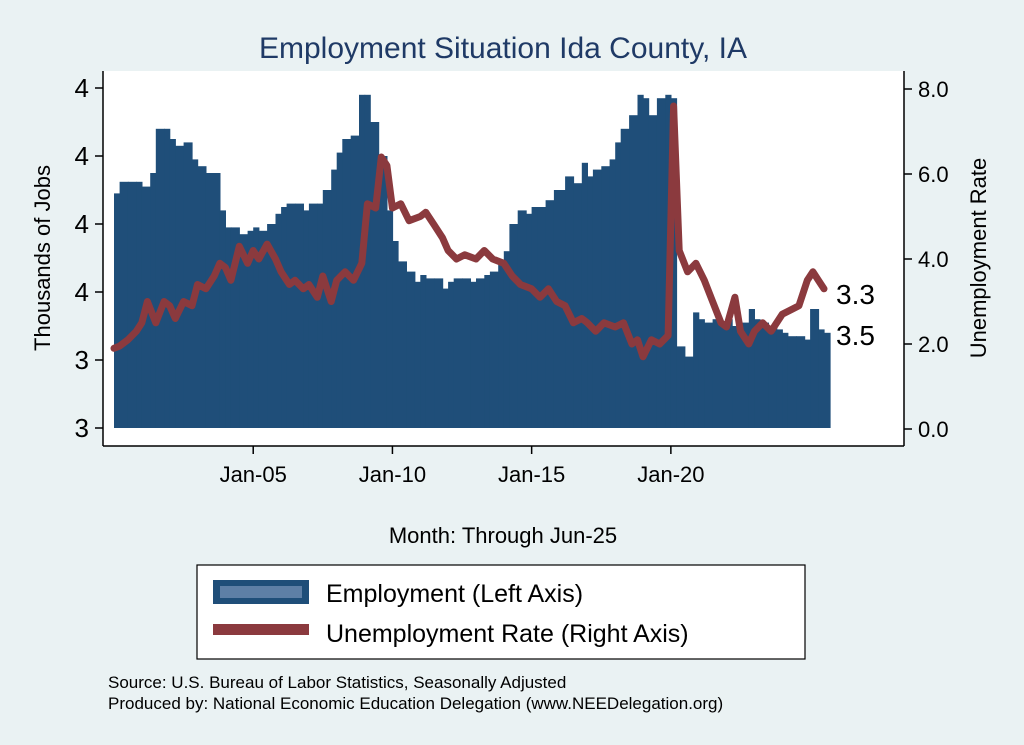 This screenshot has width=1024, height=745. Describe the element at coordinates (531, 474) in the screenshot. I see `x-tick-label: Jan-15` at that location.